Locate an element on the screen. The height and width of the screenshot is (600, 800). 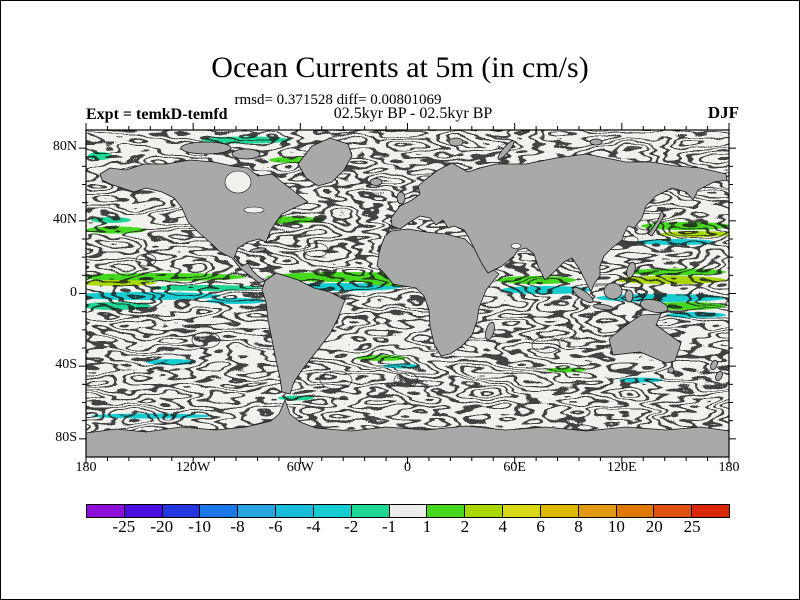
colorbar-boundary-label: -6 is located at coordinates (275, 526).